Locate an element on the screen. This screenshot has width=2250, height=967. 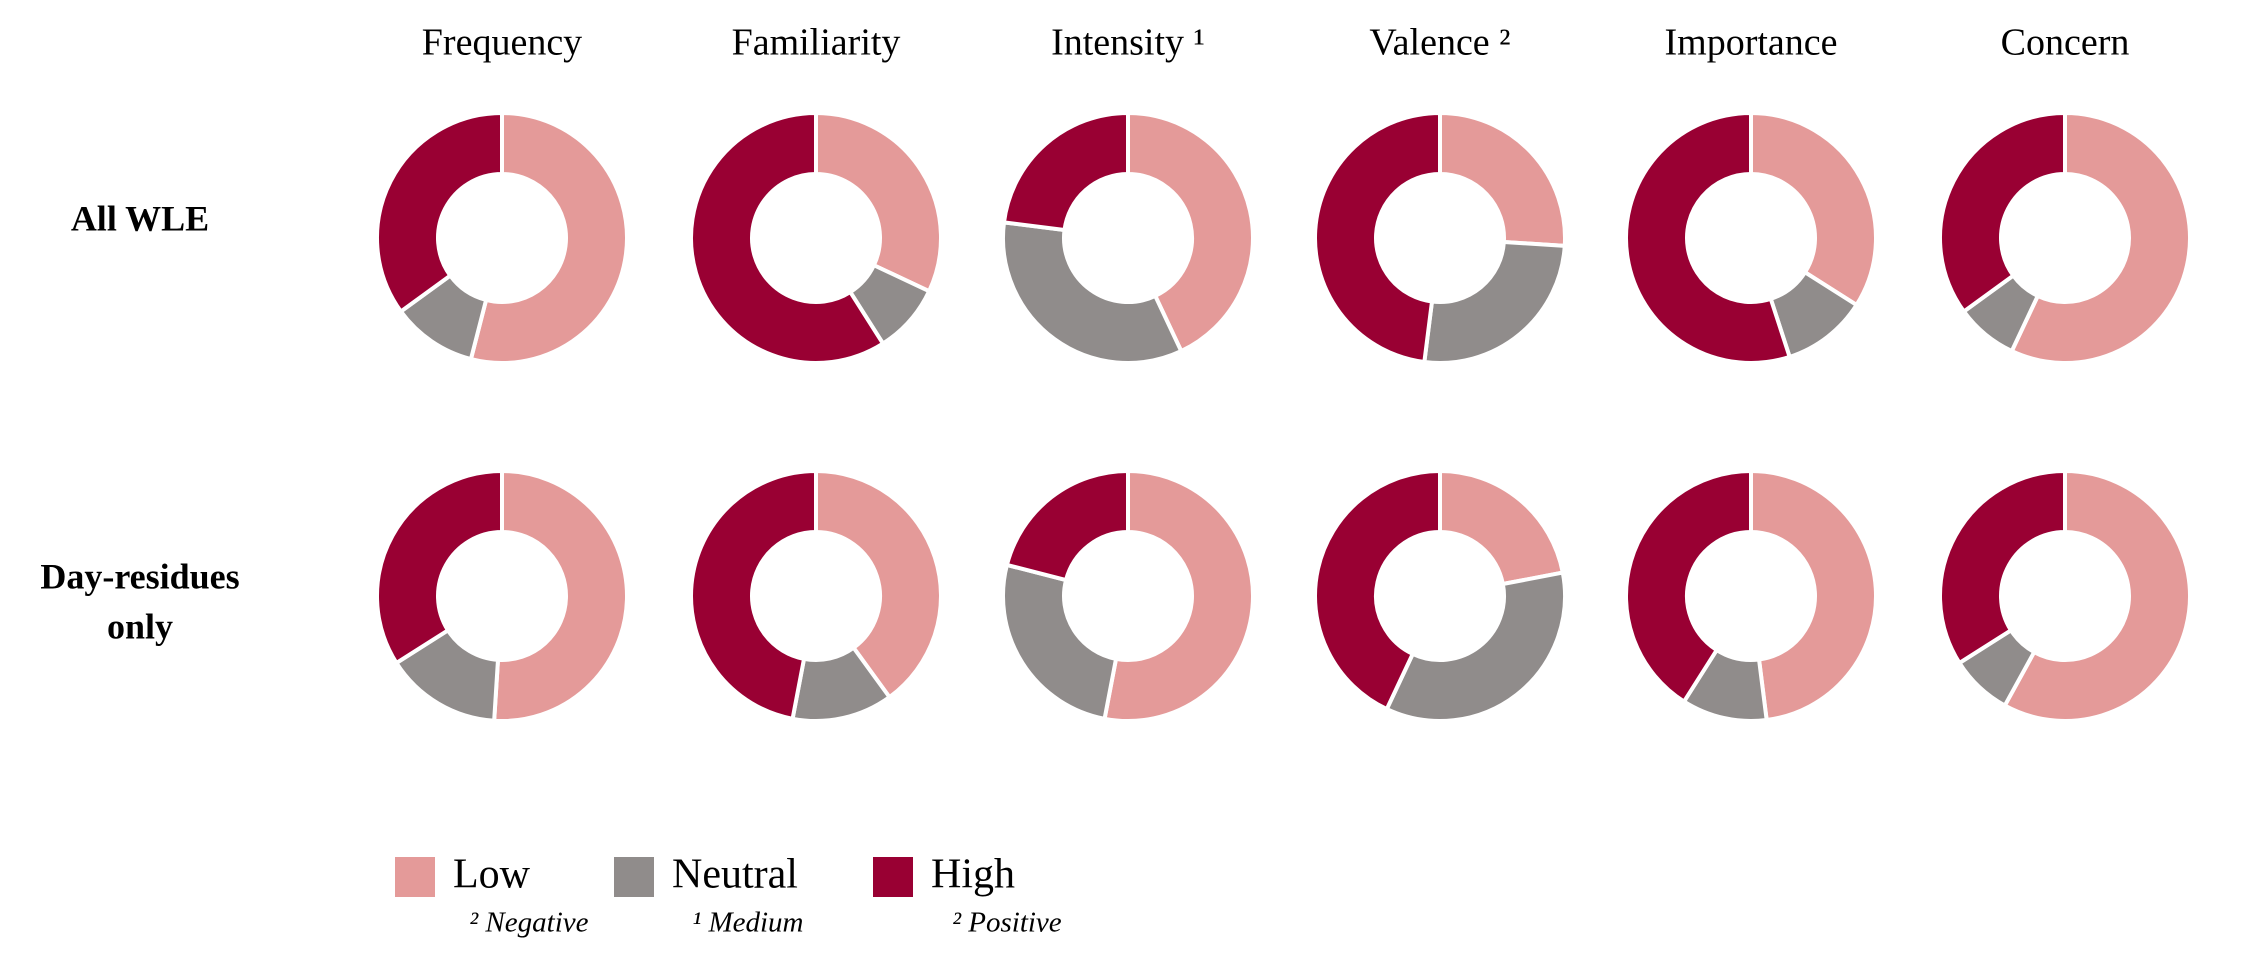
column-title-frequency: Frequency is located at coordinates (502, 43).